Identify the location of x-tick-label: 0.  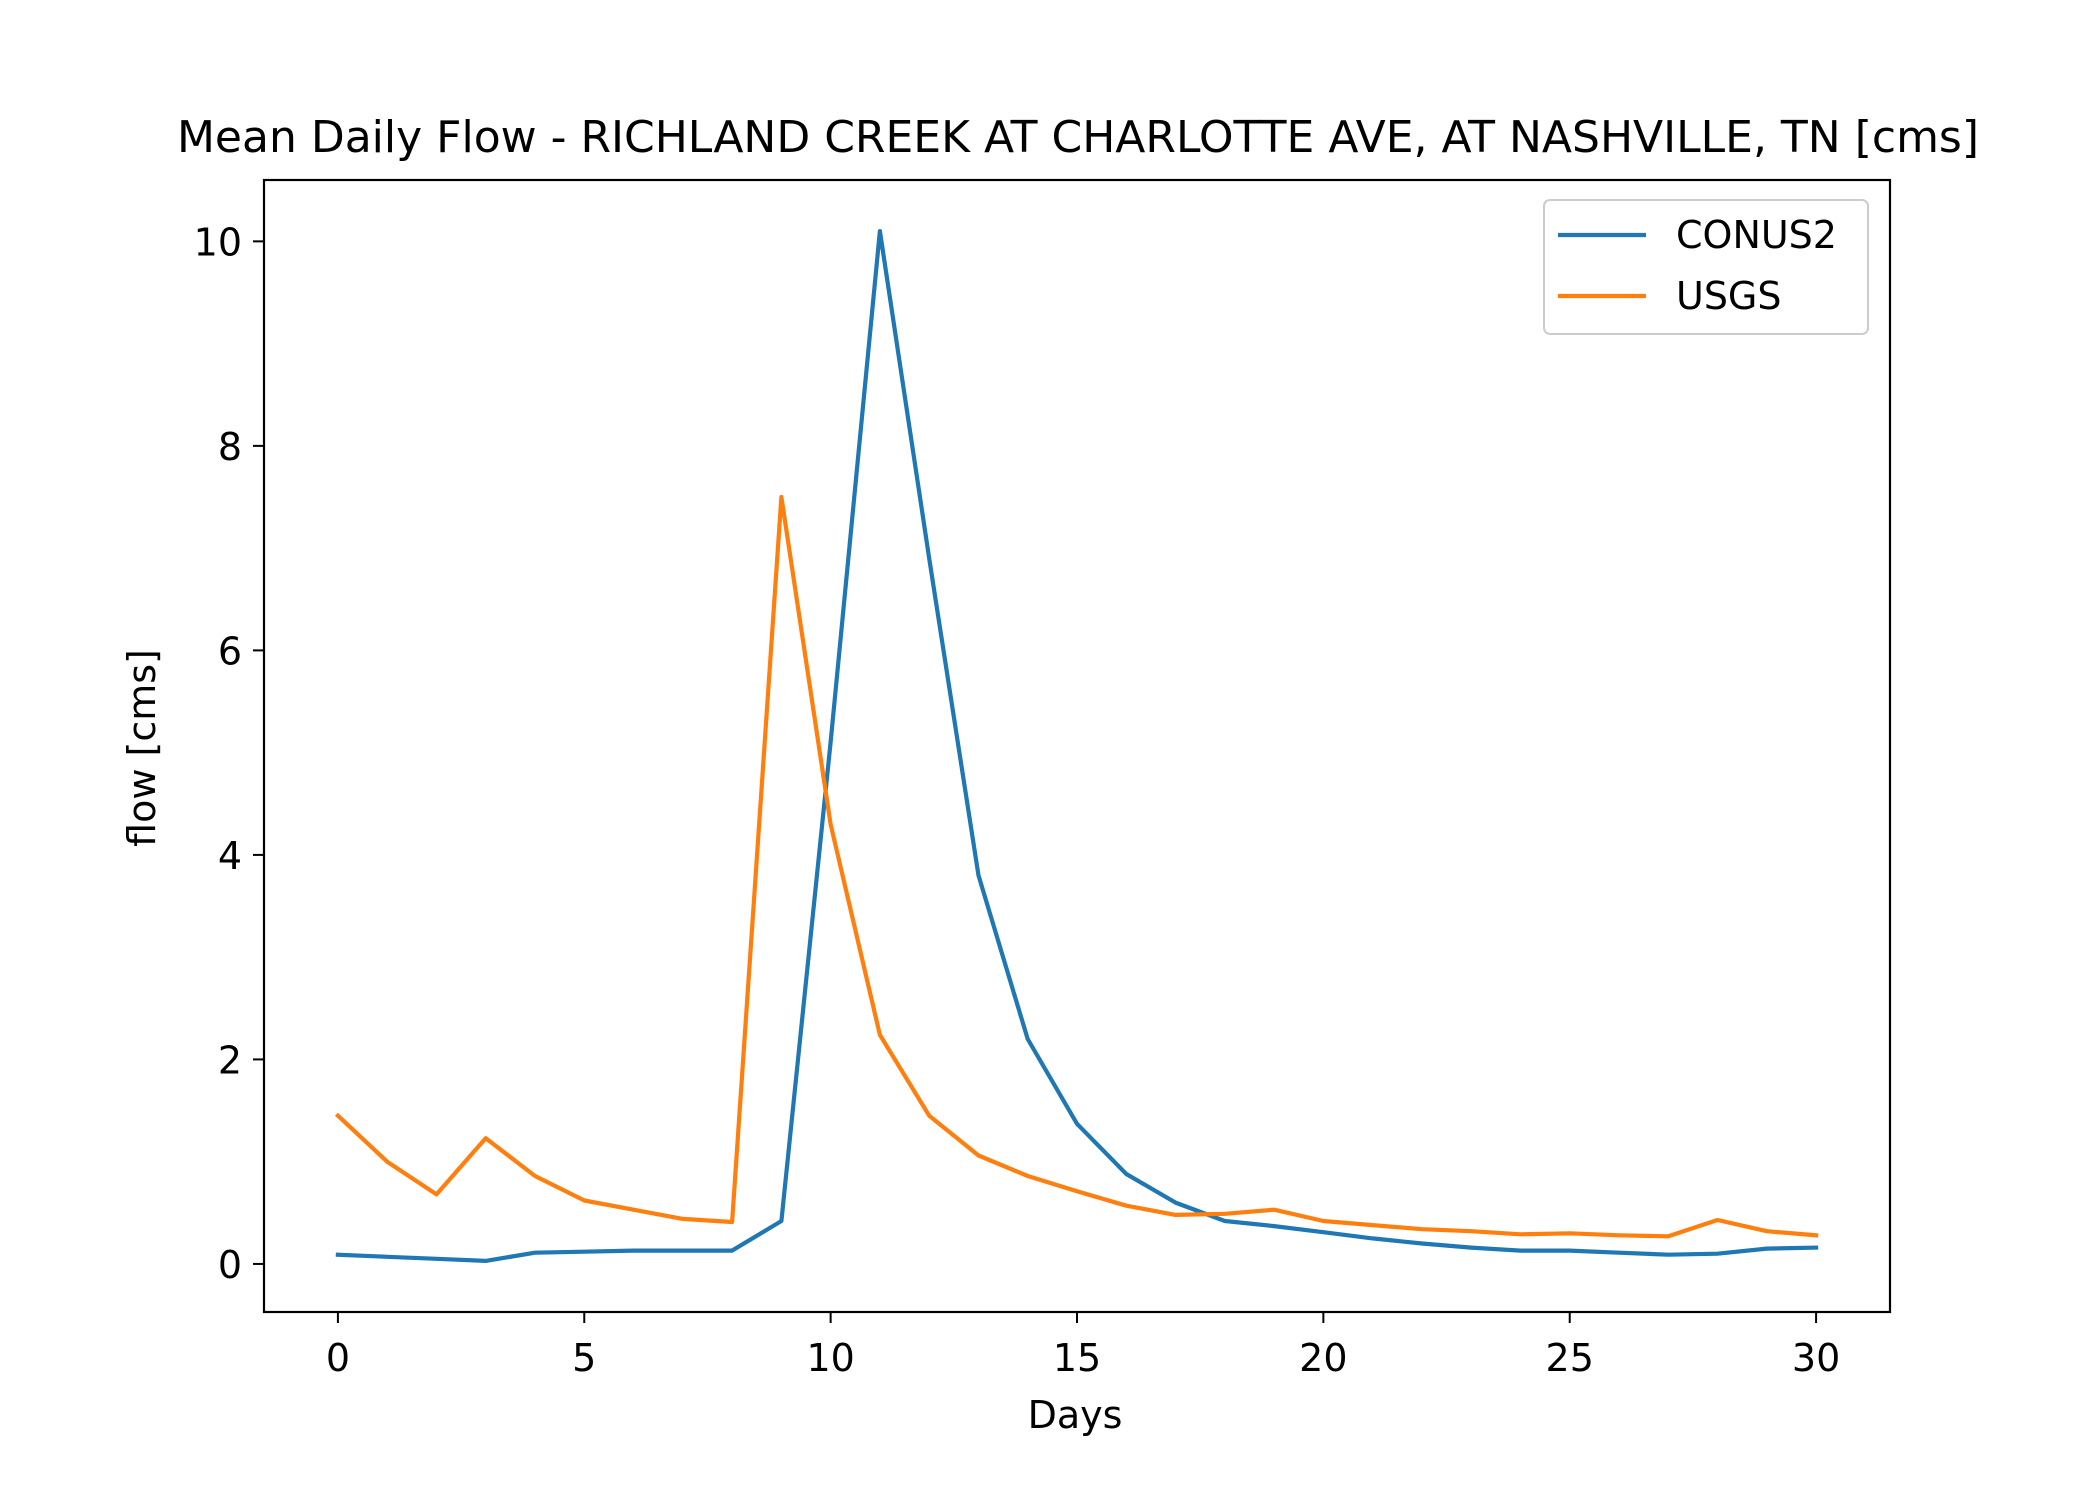
(338, 1358).